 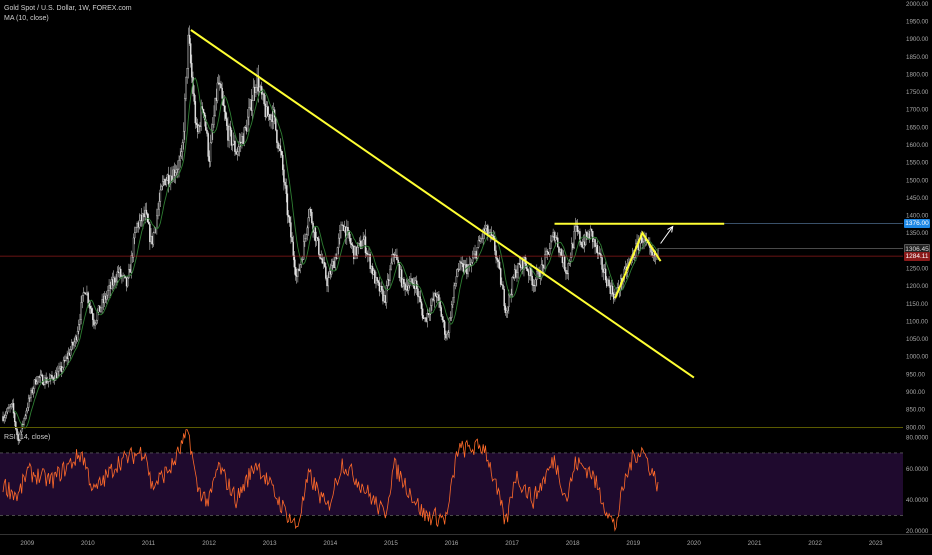 What do you see at coordinates (917, 4) in the screenshot?
I see `price-axis-tick-label: 2000.00` at bounding box center [917, 4].